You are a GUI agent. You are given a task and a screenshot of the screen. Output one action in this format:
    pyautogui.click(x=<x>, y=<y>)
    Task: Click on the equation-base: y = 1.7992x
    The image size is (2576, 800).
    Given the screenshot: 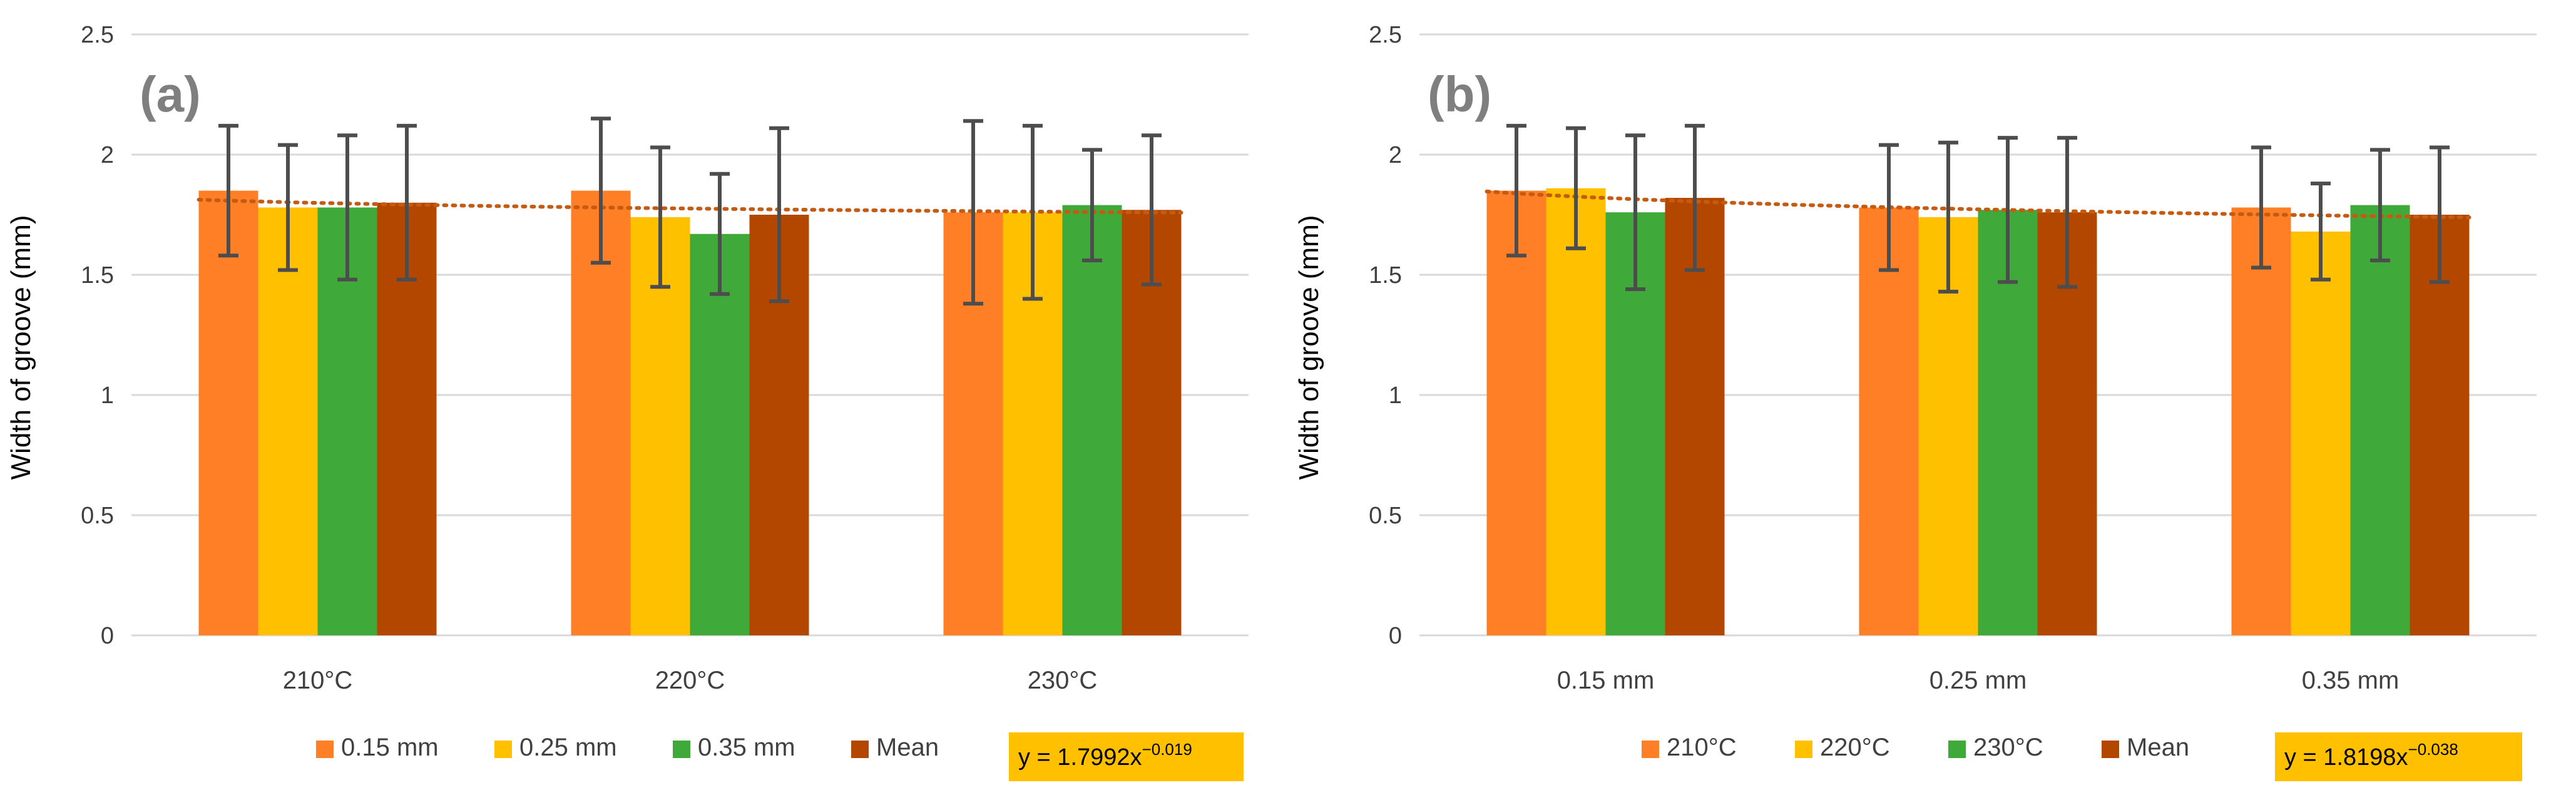 What is the action you would take?
    pyautogui.click(x=1080, y=758)
    